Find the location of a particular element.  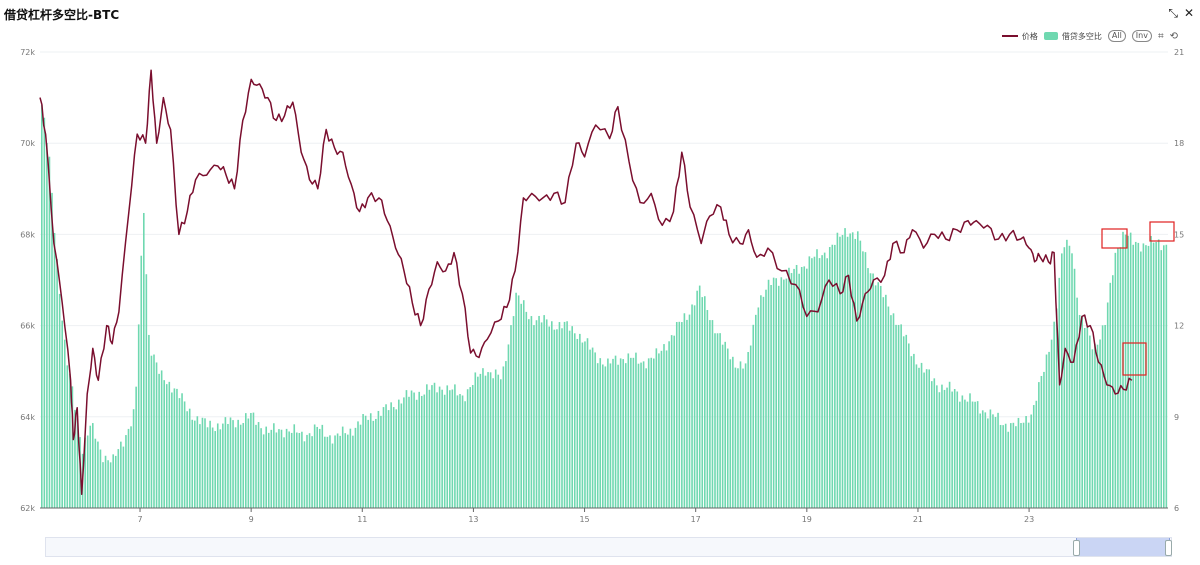

x-tick-label: 17 is located at coordinates (696, 519).